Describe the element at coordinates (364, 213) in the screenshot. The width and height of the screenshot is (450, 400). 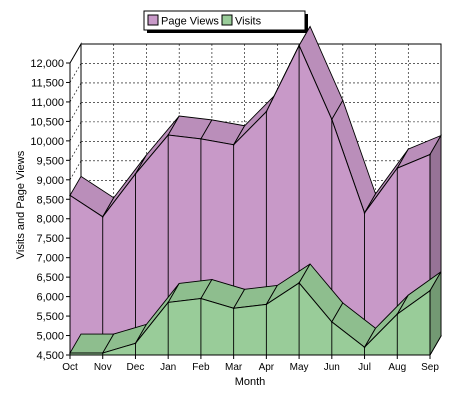
I see `data-point-page-views-jul` at that location.